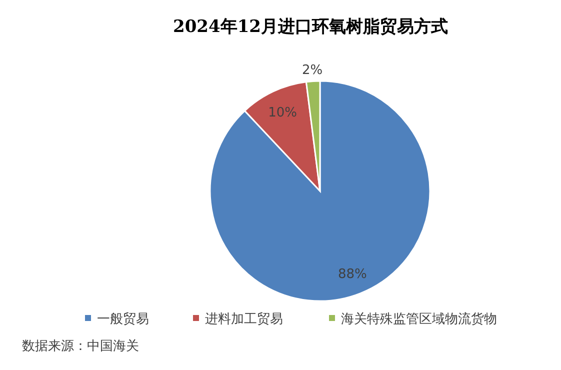 The image size is (561, 370). What do you see at coordinates (282, 112) in the screenshot?
I see `data-label: 10%` at bounding box center [282, 112].